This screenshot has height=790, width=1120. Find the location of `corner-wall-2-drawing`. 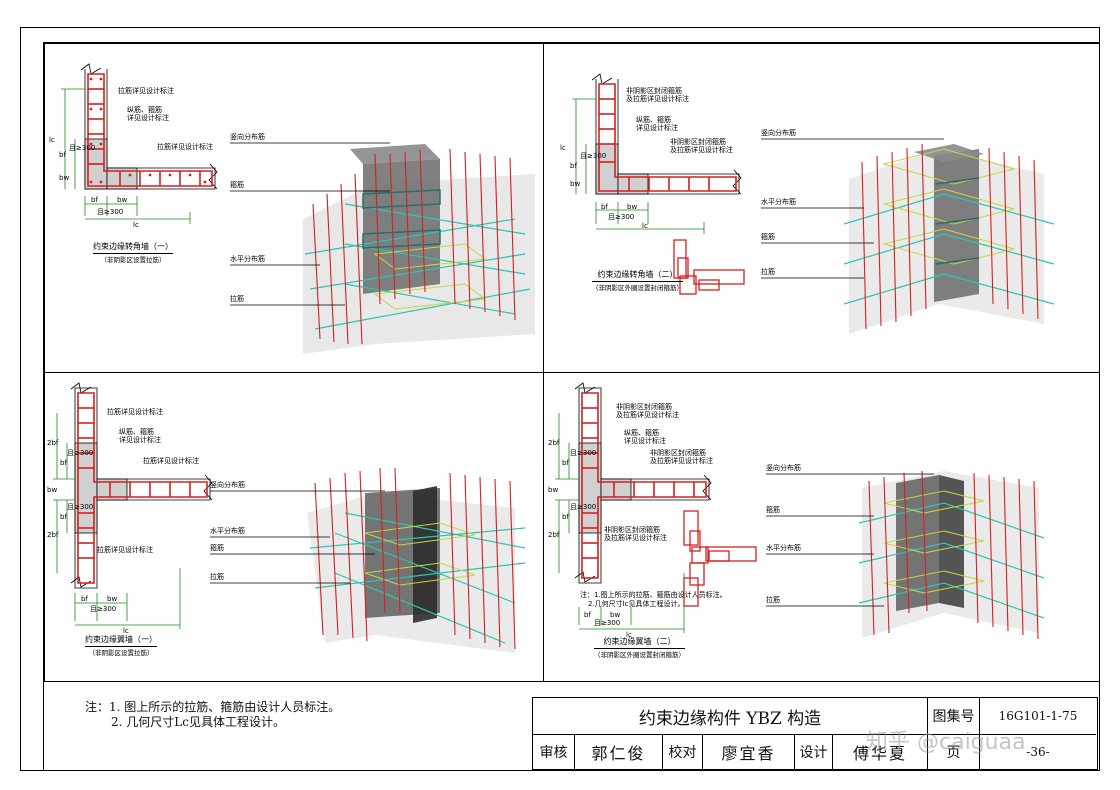

corner-wall-2-drawing is located at coordinates (813, 203).